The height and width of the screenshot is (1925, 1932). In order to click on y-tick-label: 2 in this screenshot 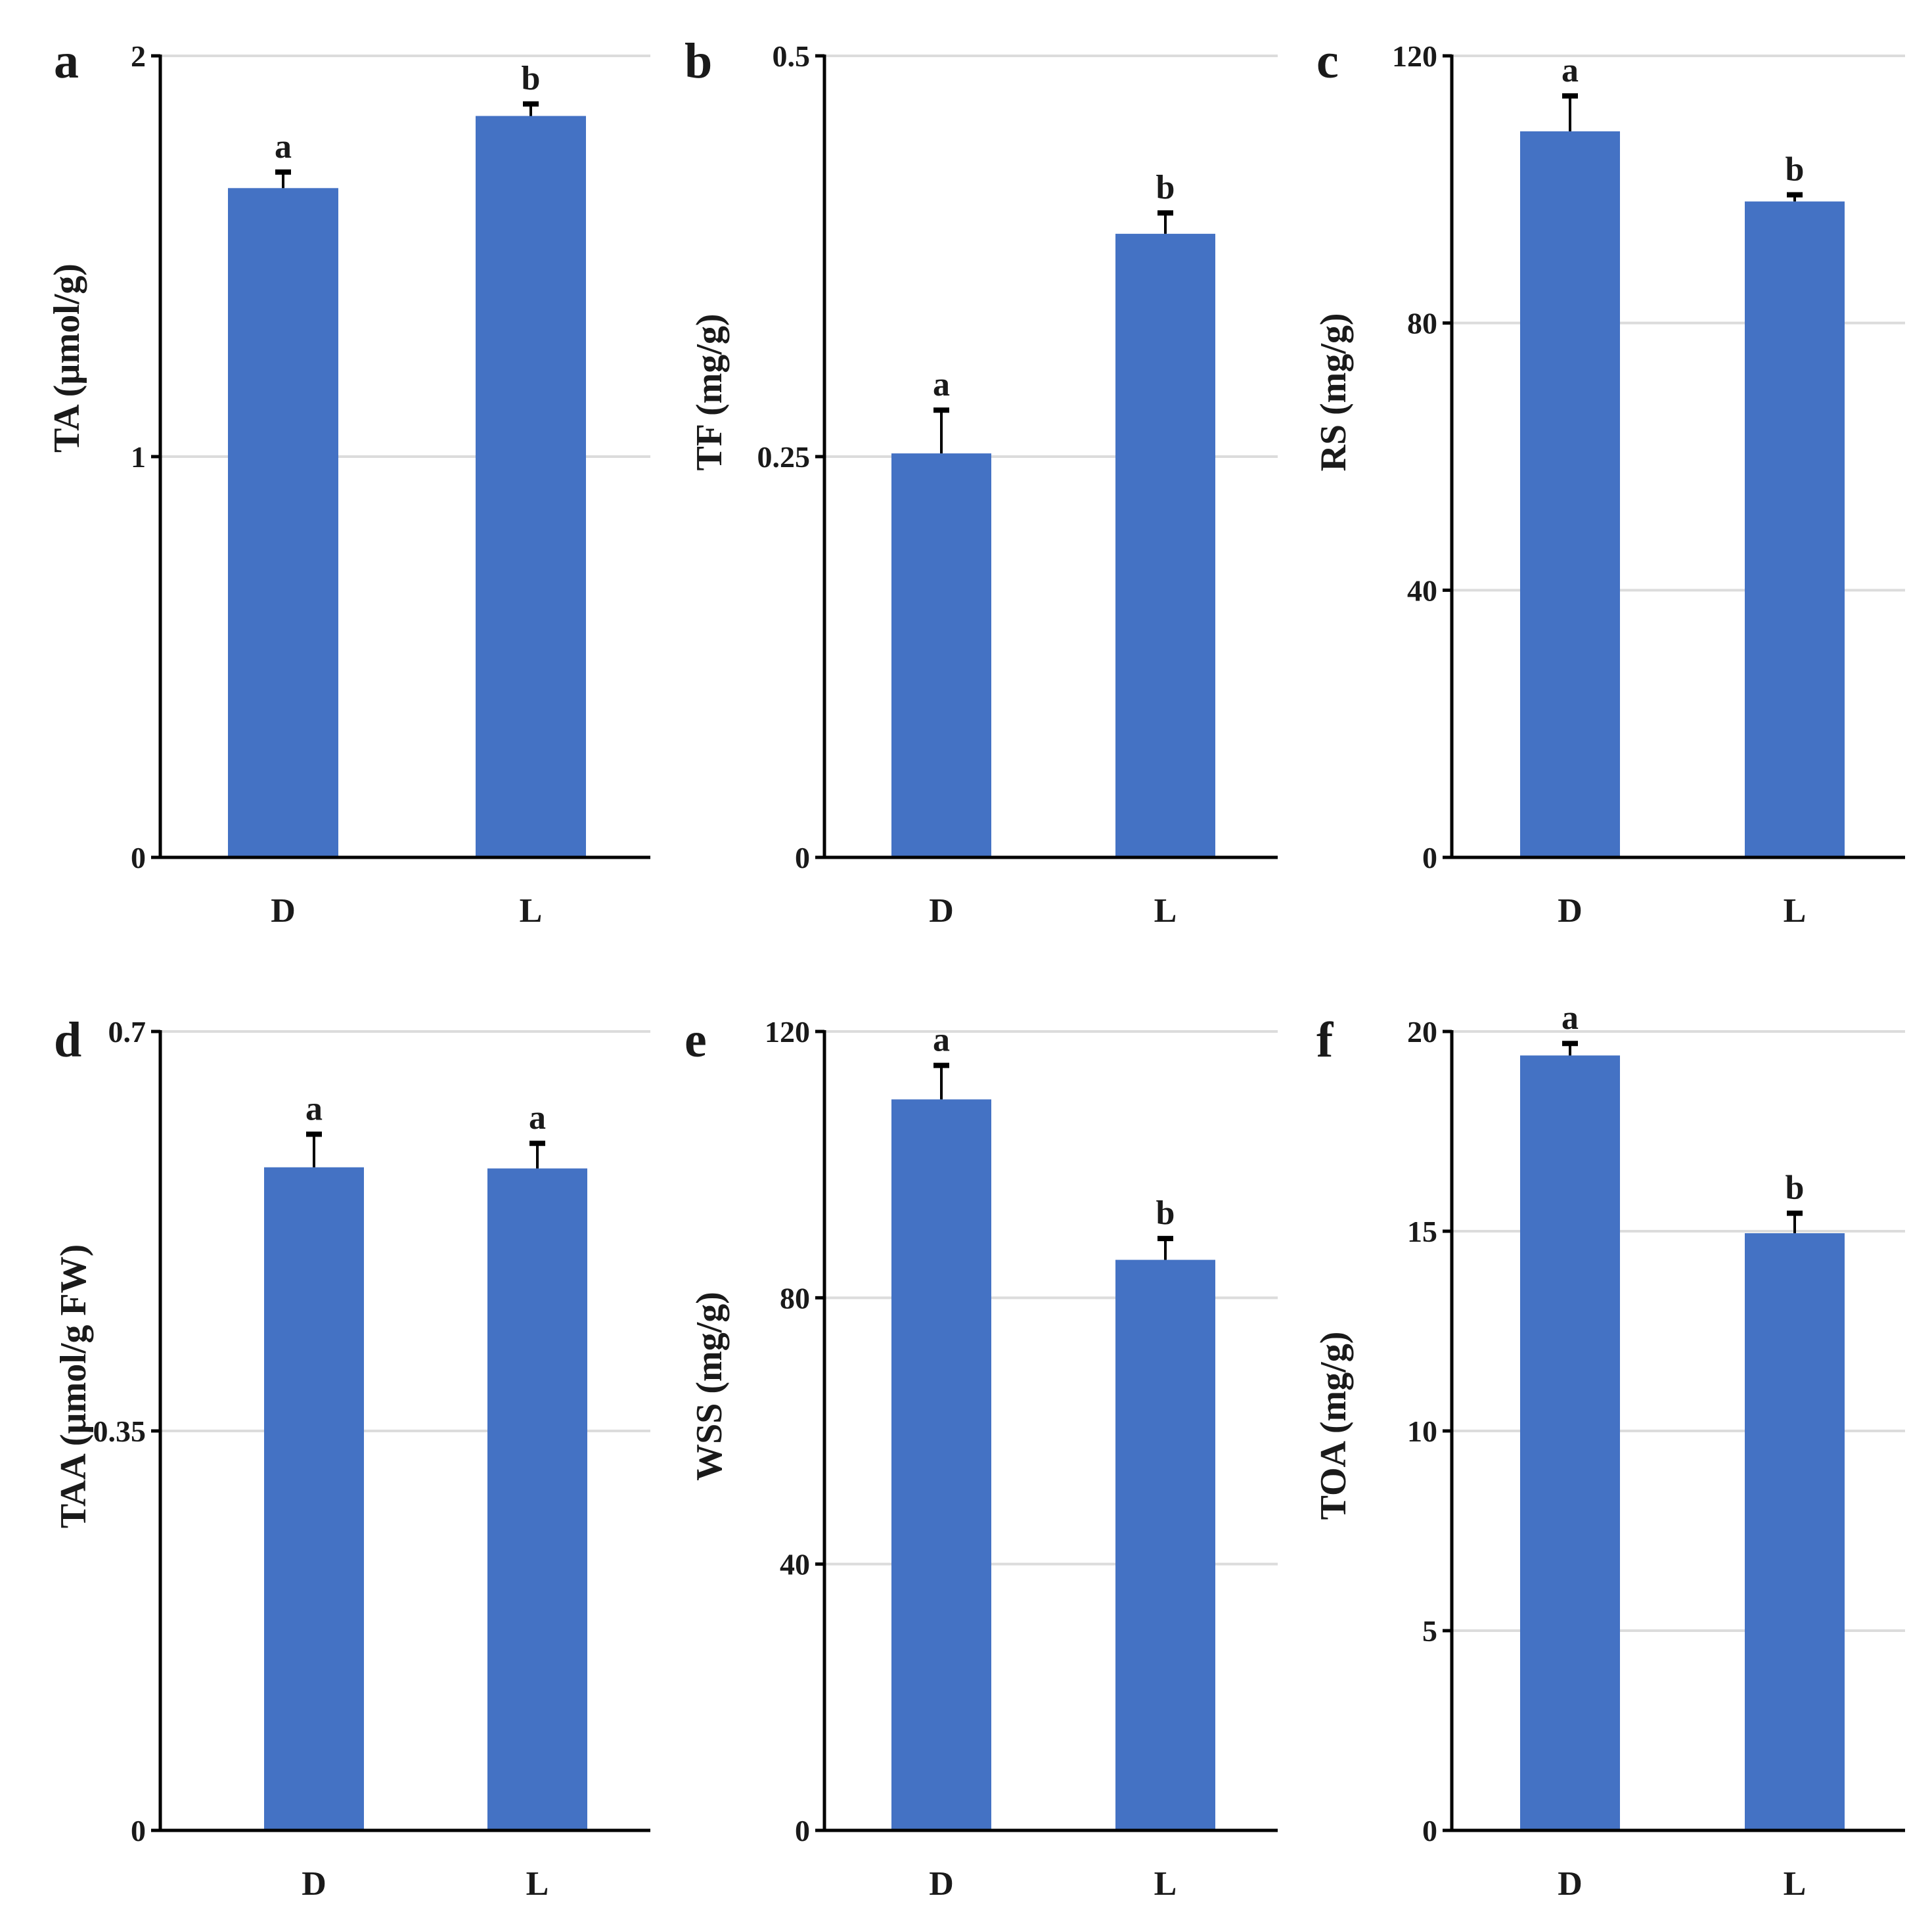, I will do `click(138, 56)`.